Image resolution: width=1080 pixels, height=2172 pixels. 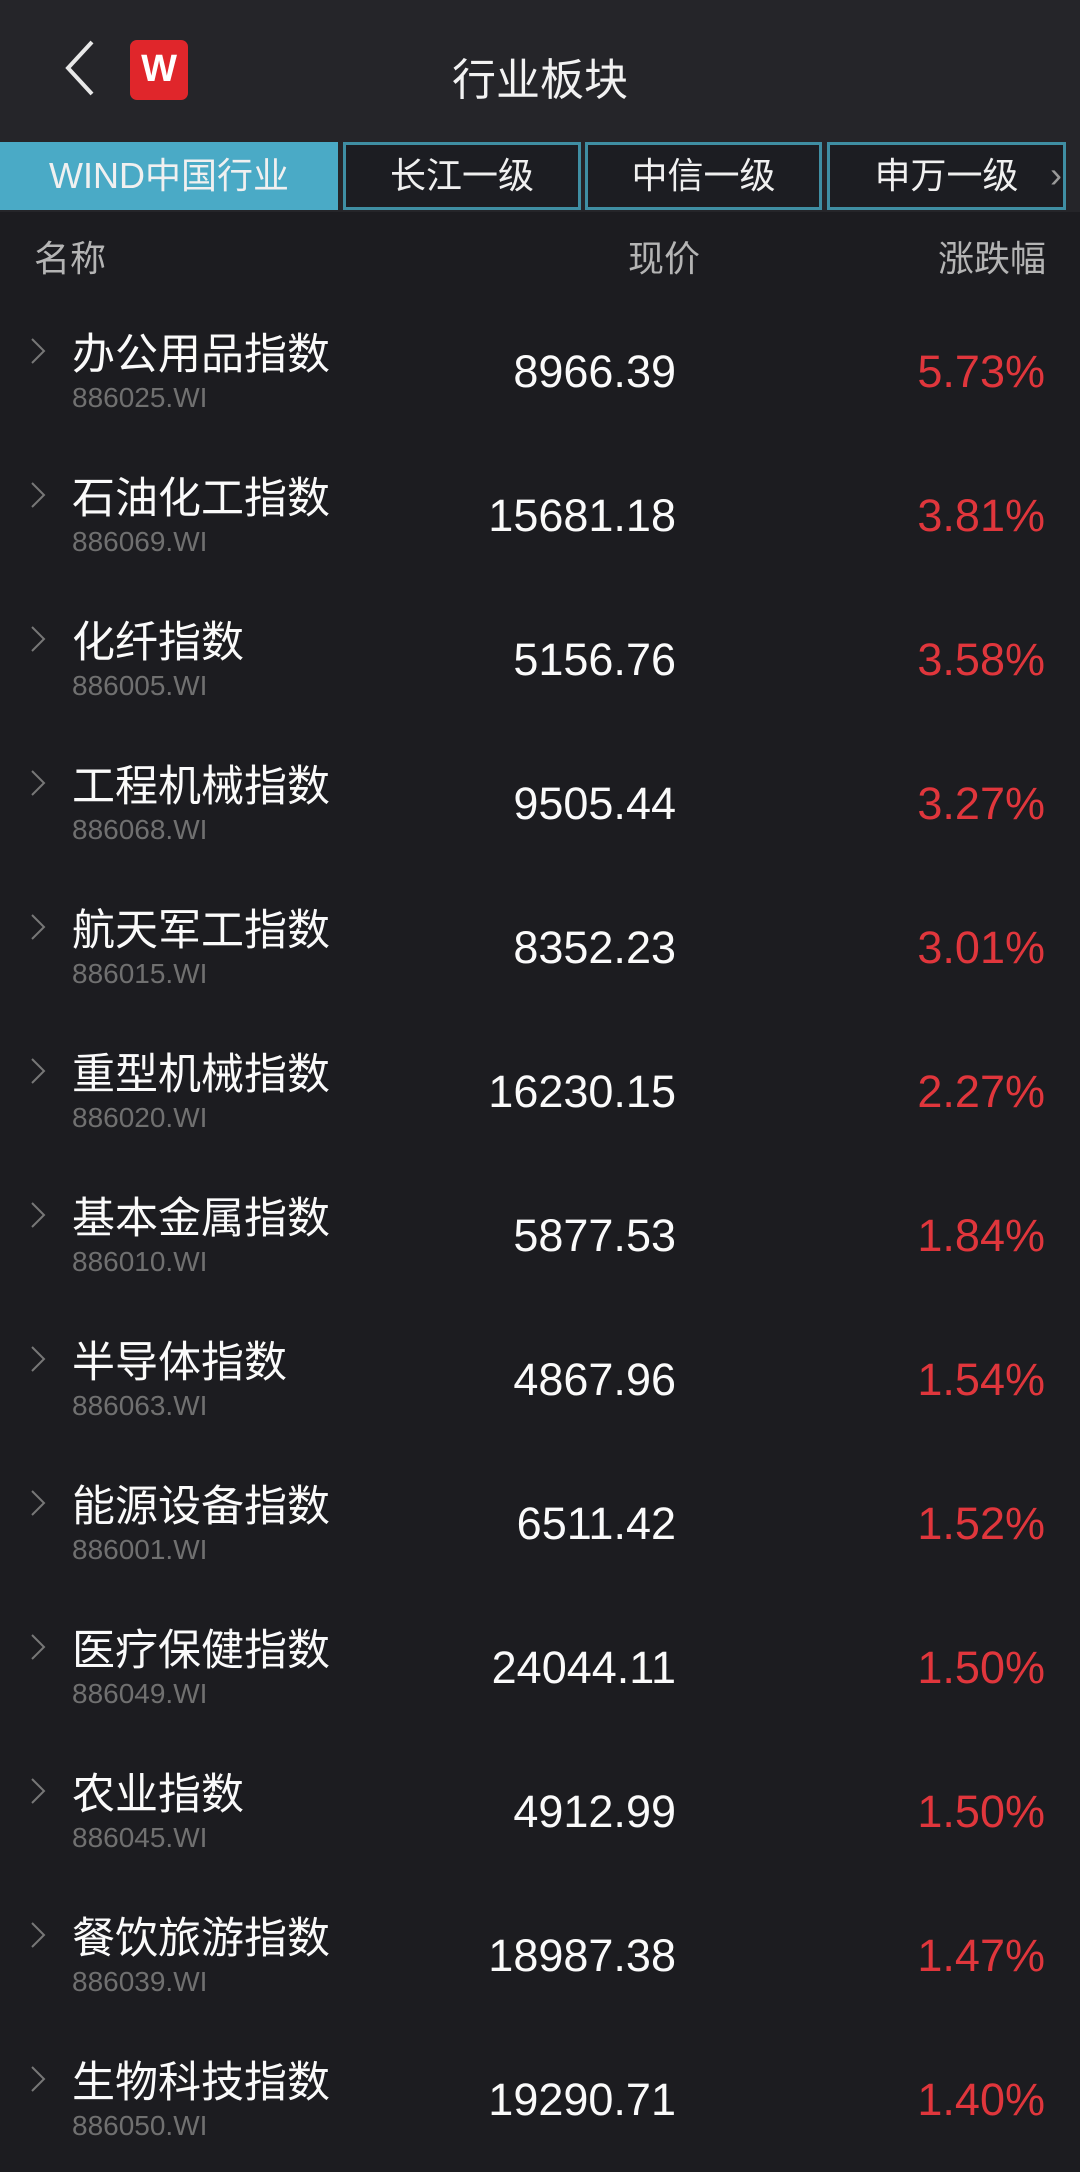 What do you see at coordinates (201, 1219) in the screenshot?
I see `index-name: 基本金属指数` at bounding box center [201, 1219].